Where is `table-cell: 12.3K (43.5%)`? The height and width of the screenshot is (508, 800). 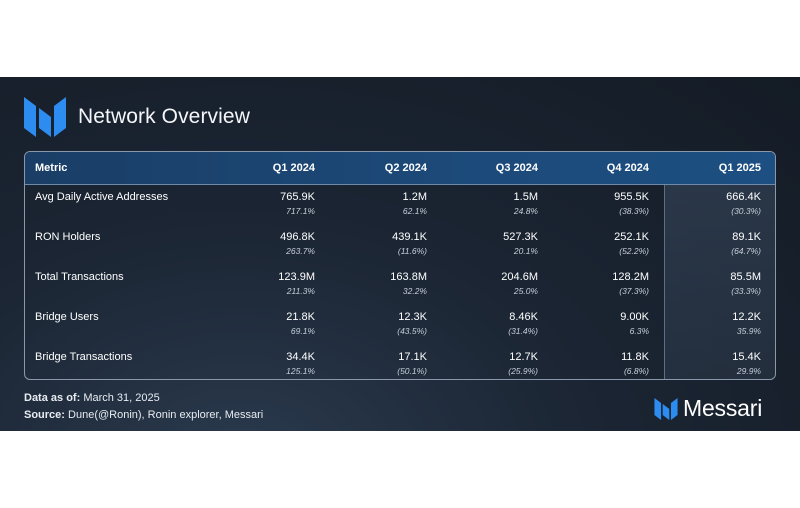 table-cell: 12.3K (43.5%) is located at coordinates (377, 324).